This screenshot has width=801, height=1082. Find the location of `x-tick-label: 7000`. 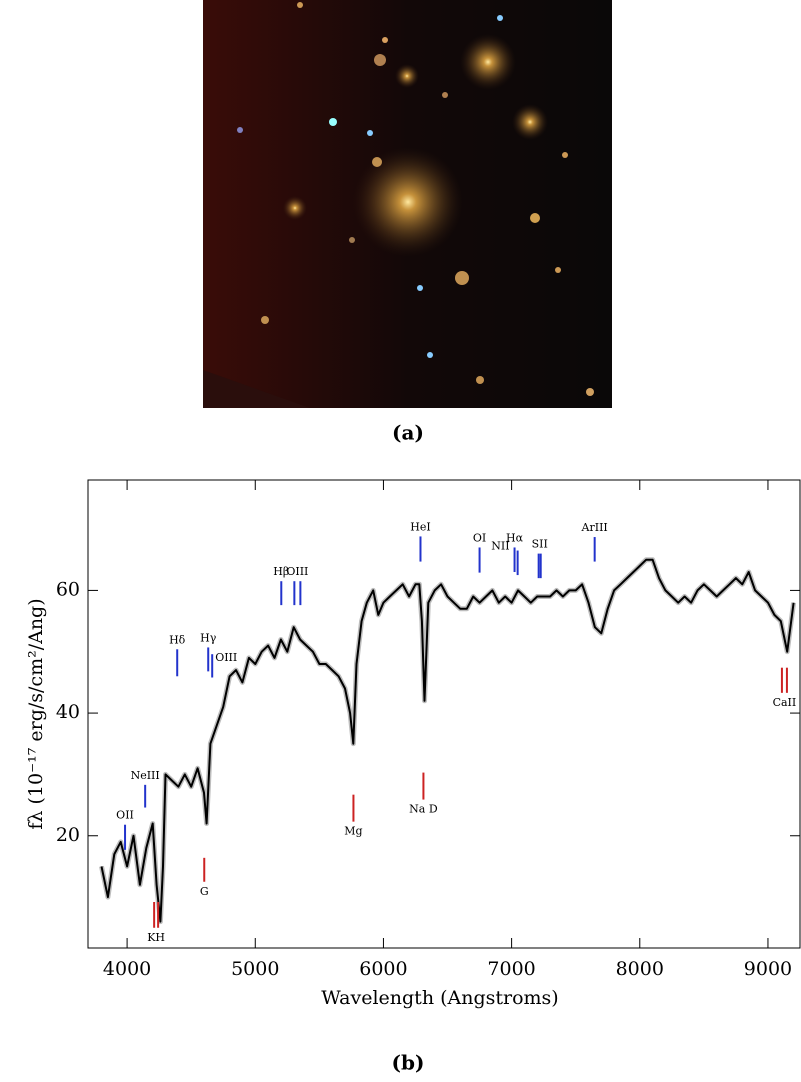

x-tick-label: 7000 is located at coordinates (511, 969).